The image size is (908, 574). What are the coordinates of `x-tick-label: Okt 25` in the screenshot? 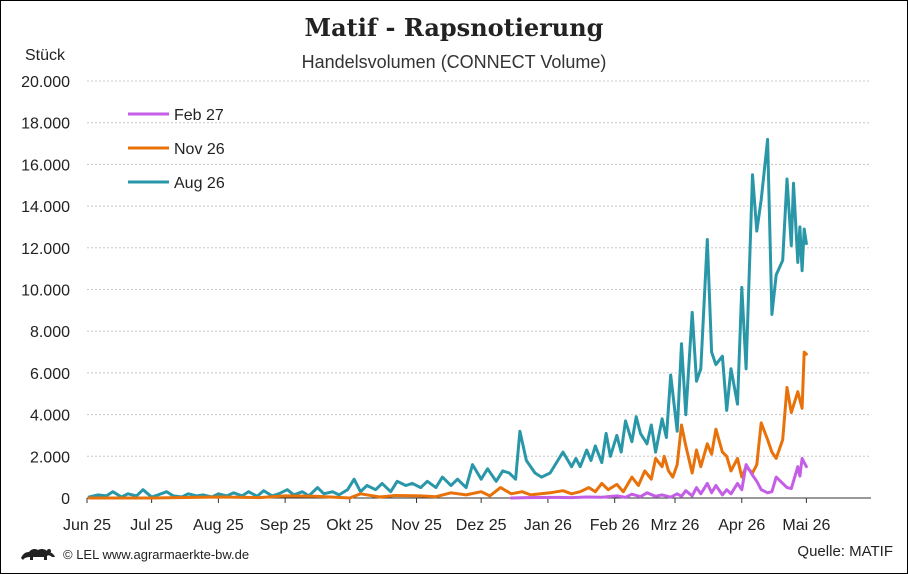 It's located at (349, 525).